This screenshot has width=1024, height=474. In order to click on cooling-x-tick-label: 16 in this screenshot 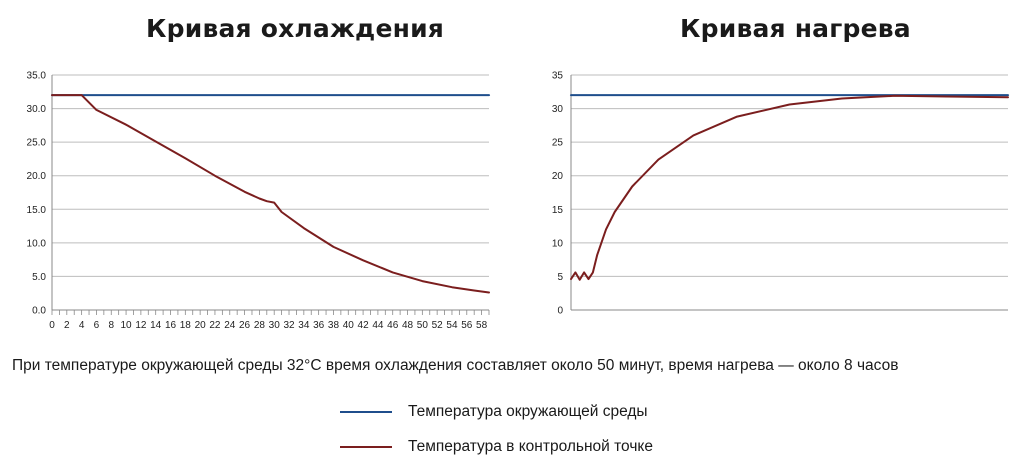, I will do `click(171, 325)`.